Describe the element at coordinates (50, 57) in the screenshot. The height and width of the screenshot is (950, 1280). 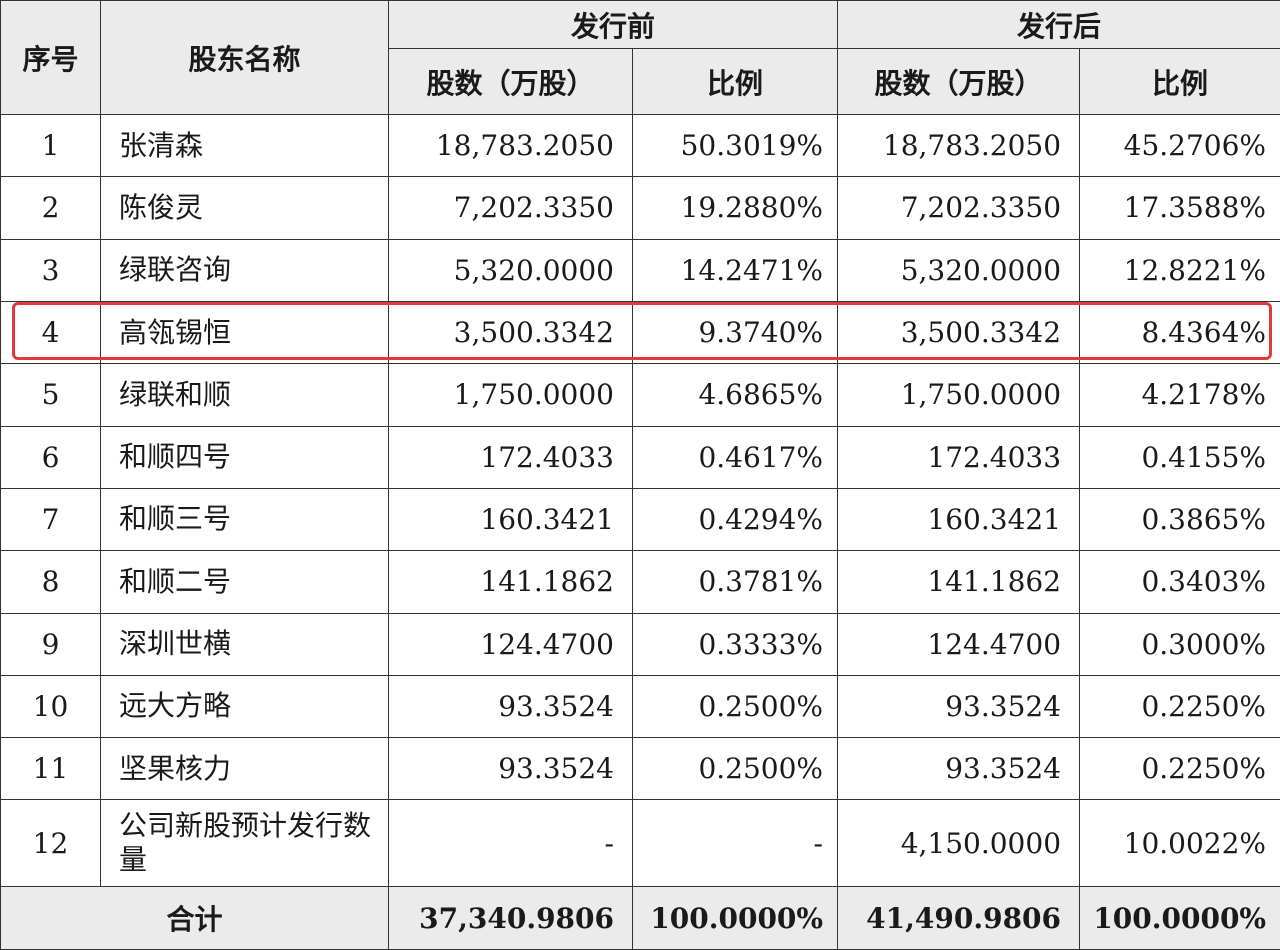
I see `header-seq: 序号` at that location.